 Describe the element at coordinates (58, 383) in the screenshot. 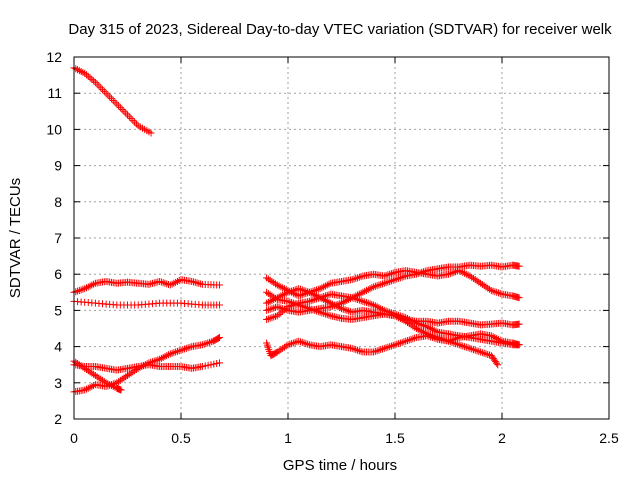

I see `y-tick-label: 3` at that location.